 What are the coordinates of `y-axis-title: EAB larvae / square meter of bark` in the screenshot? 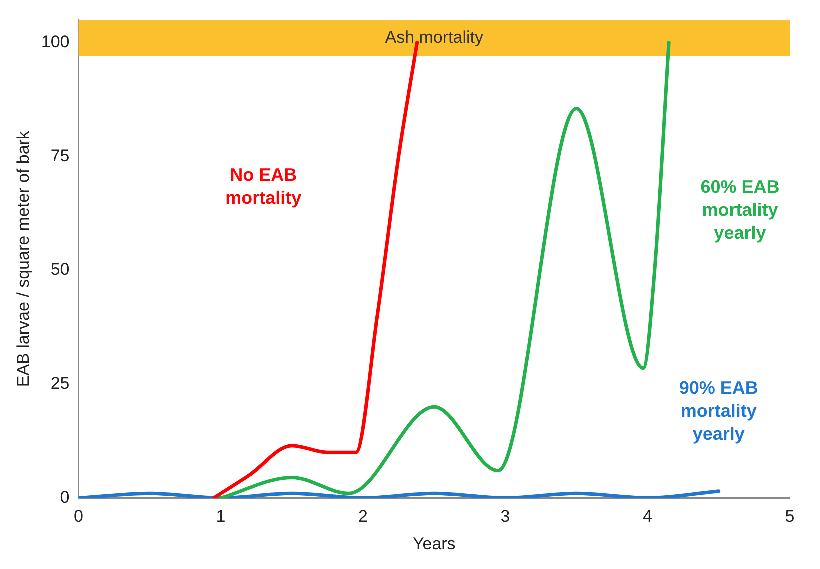 It's located at (23, 259).